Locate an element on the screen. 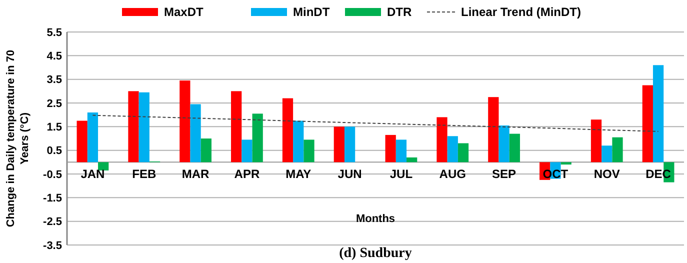  y-tick-label: 3.5 is located at coordinates (54, 80).